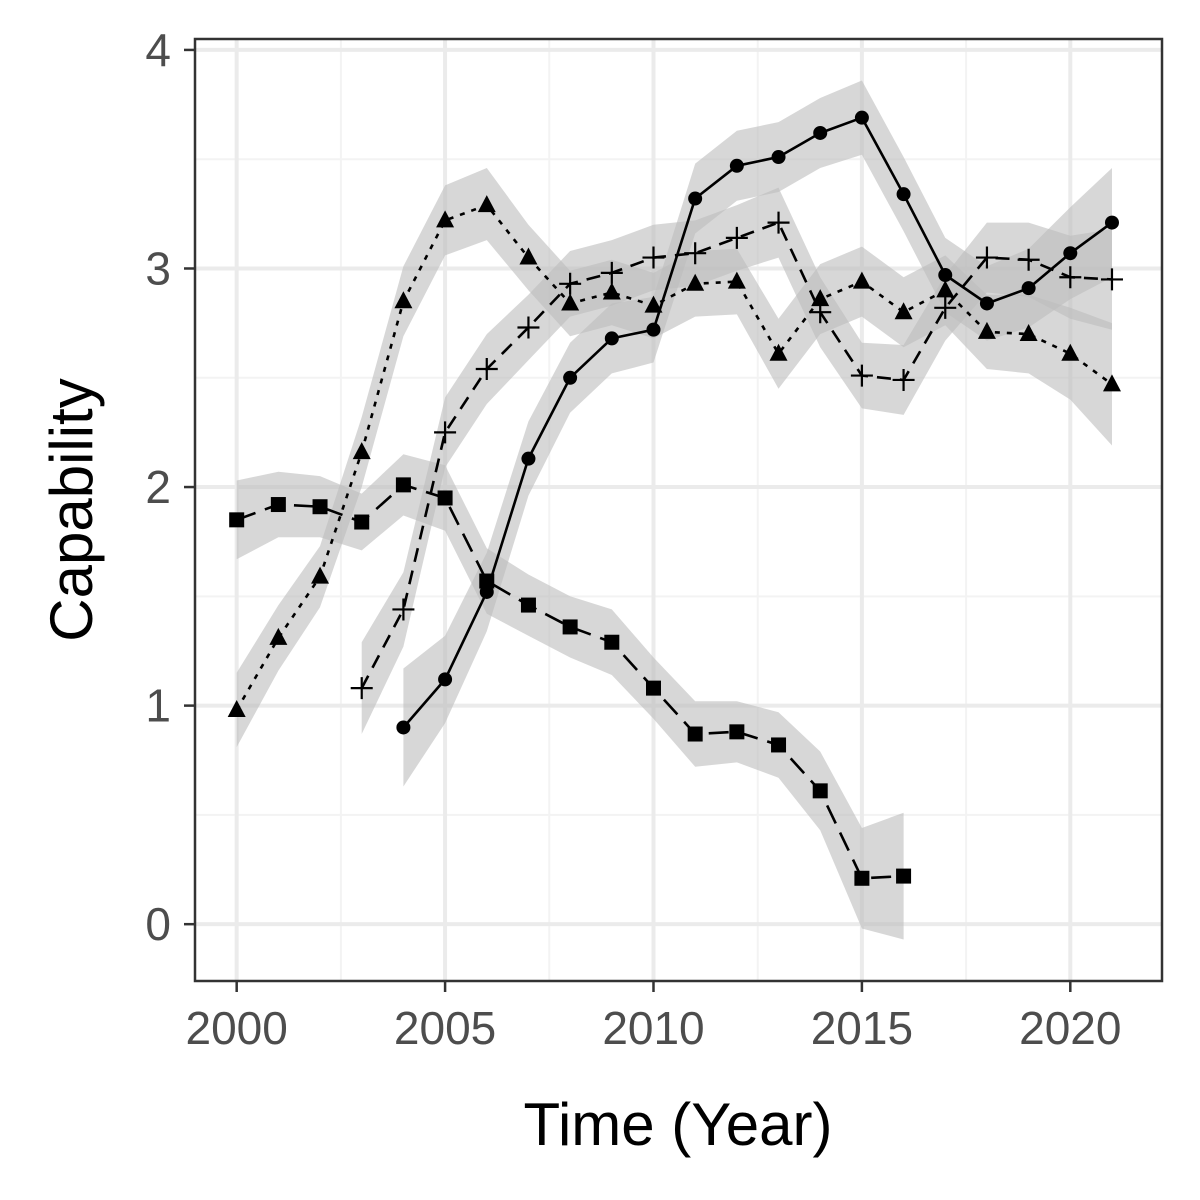 The width and height of the screenshot is (1200, 1200). Describe the element at coordinates (653, 1028) in the screenshot. I see `x-tick-label: 2010` at that location.